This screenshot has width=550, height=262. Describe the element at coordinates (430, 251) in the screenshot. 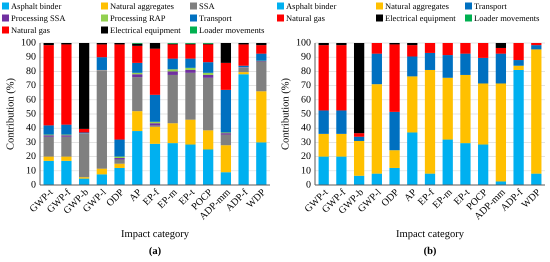

I see `text: (b)` at that location.